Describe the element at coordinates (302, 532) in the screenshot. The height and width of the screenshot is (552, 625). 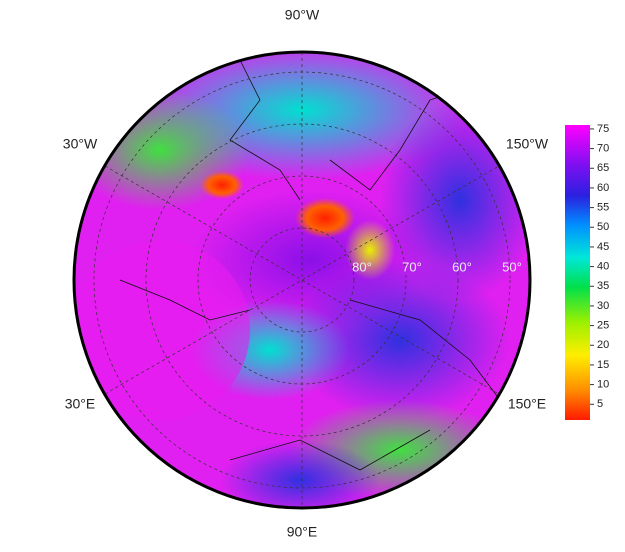
I see `longitude-label: 90°E` at that location.